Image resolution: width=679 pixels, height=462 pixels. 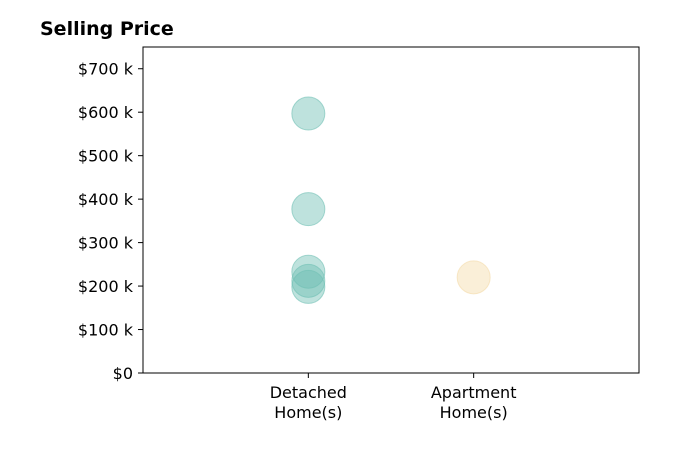 What do you see at coordinates (107, 29) in the screenshot?
I see `chart-title: Selling Price` at bounding box center [107, 29].